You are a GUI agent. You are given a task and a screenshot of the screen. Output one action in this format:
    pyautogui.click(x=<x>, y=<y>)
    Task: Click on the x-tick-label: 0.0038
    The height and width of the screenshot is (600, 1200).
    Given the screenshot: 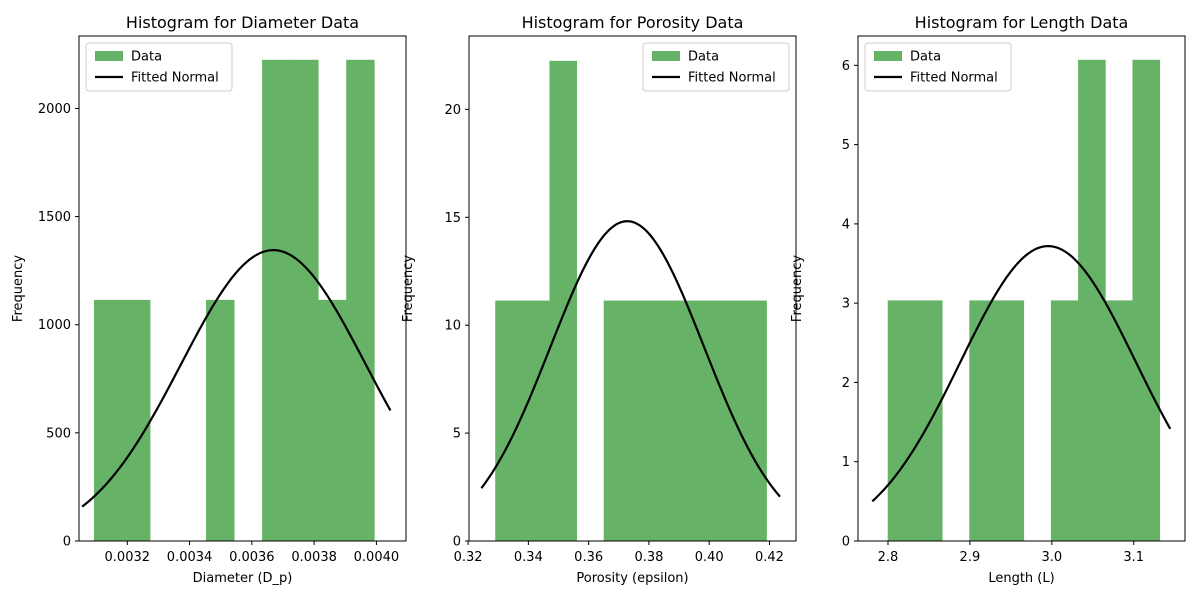 What is the action you would take?
    pyautogui.click(x=314, y=557)
    